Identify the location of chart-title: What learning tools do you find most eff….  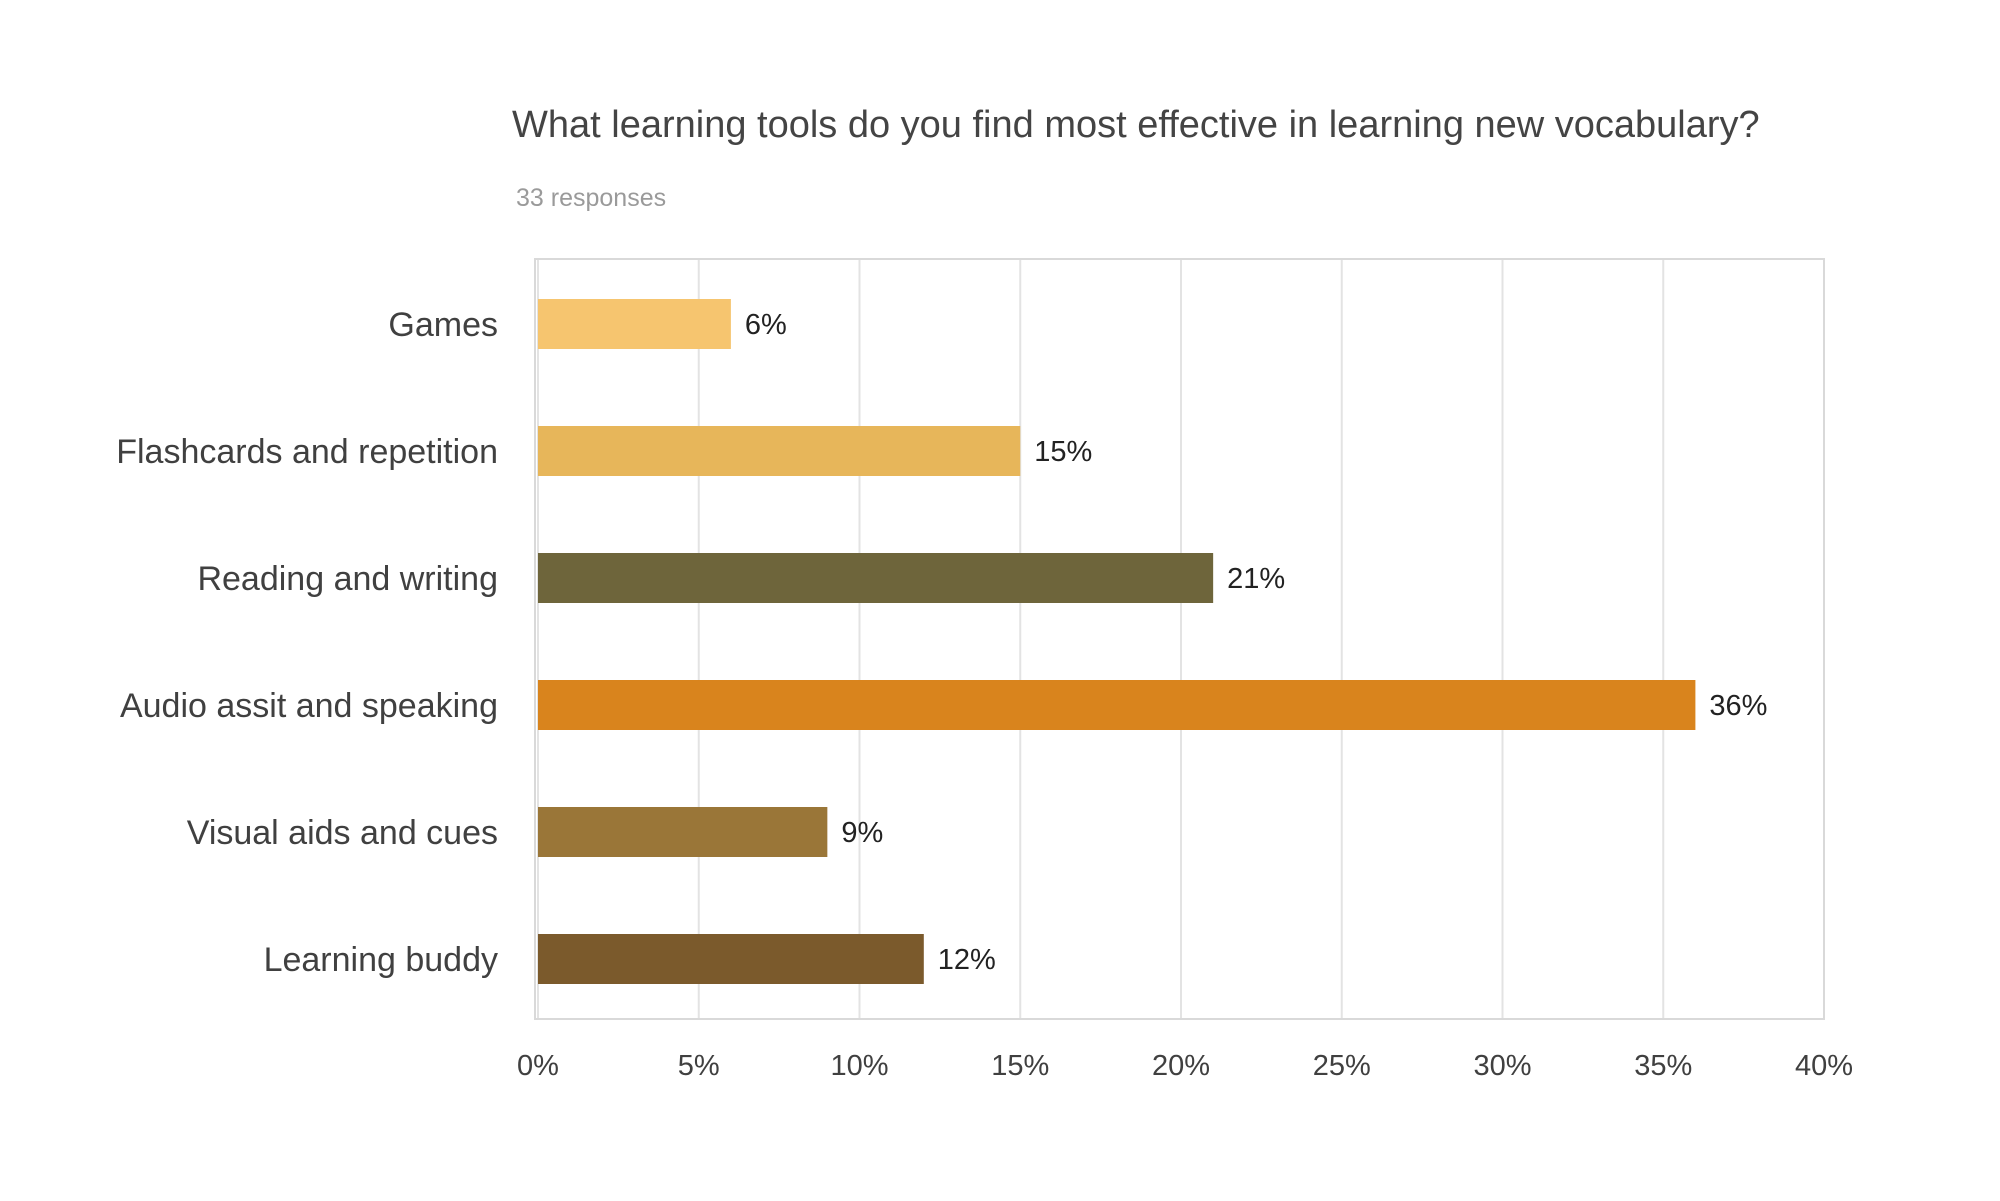
(1136, 125).